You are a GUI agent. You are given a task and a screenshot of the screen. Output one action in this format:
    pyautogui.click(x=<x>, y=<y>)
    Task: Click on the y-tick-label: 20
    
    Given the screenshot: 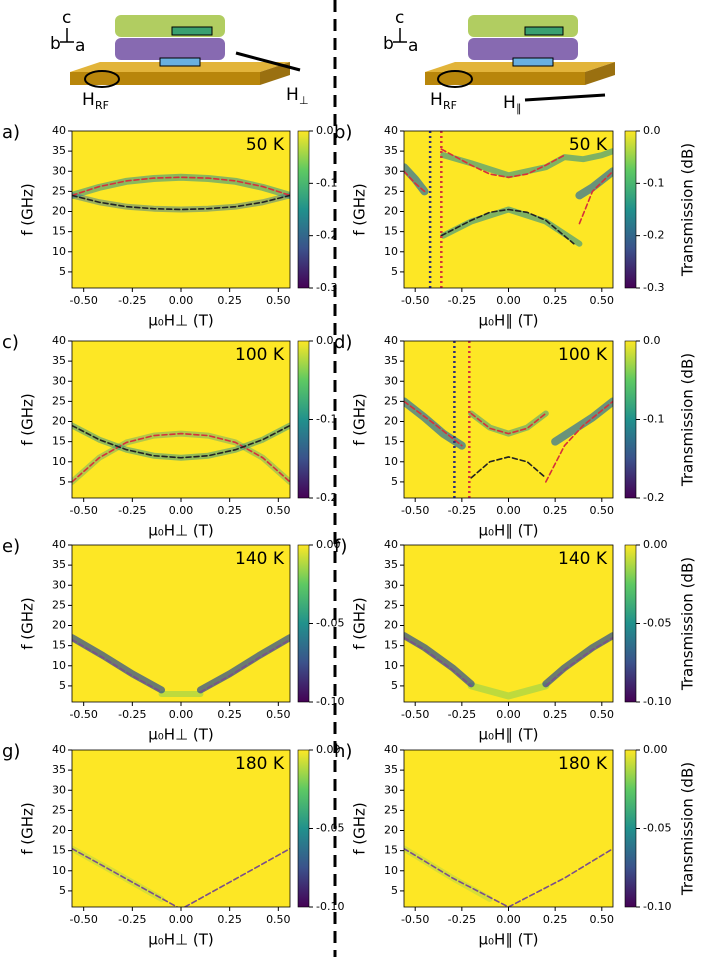 What is the action you would take?
    pyautogui.click(x=59, y=830)
    